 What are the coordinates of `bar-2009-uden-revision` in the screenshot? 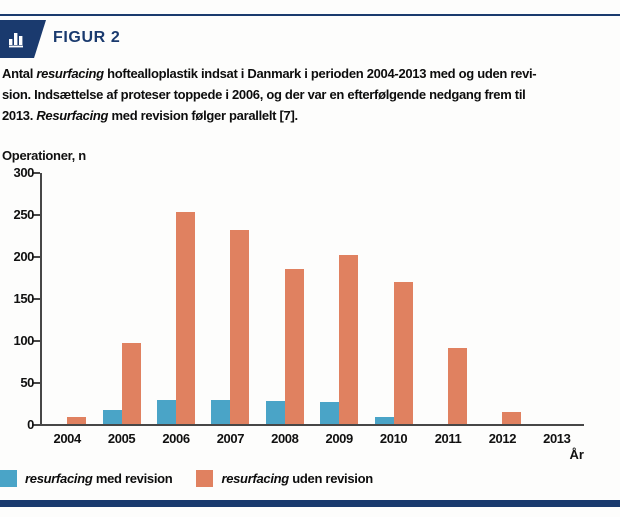 It's located at (349, 340).